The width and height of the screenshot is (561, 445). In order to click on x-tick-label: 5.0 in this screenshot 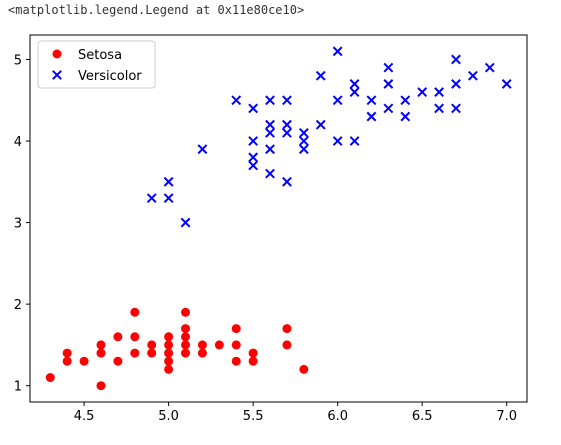, I will do `click(168, 416)`.